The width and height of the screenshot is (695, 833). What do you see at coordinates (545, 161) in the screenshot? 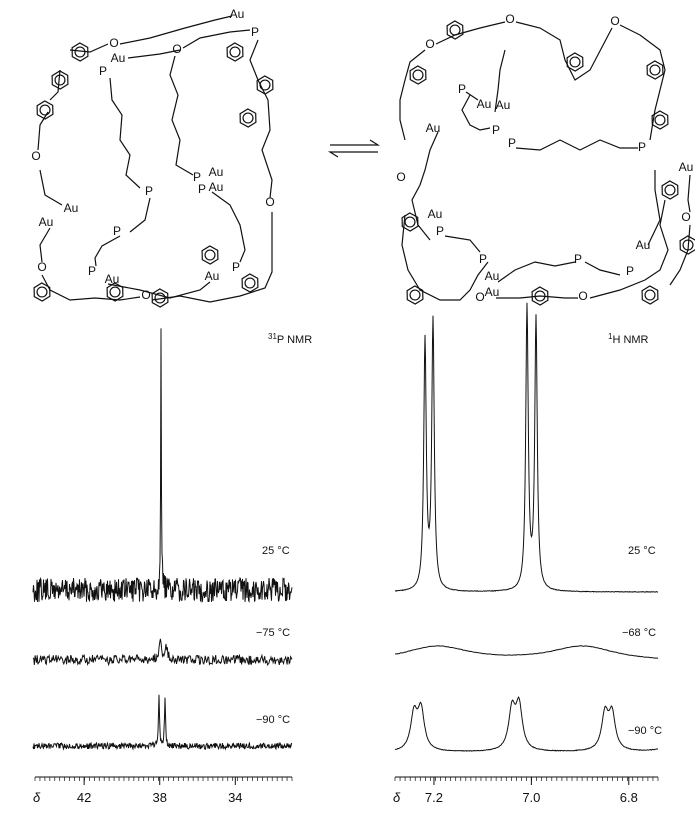
I see `right-structure-bonds` at bounding box center [545, 161].